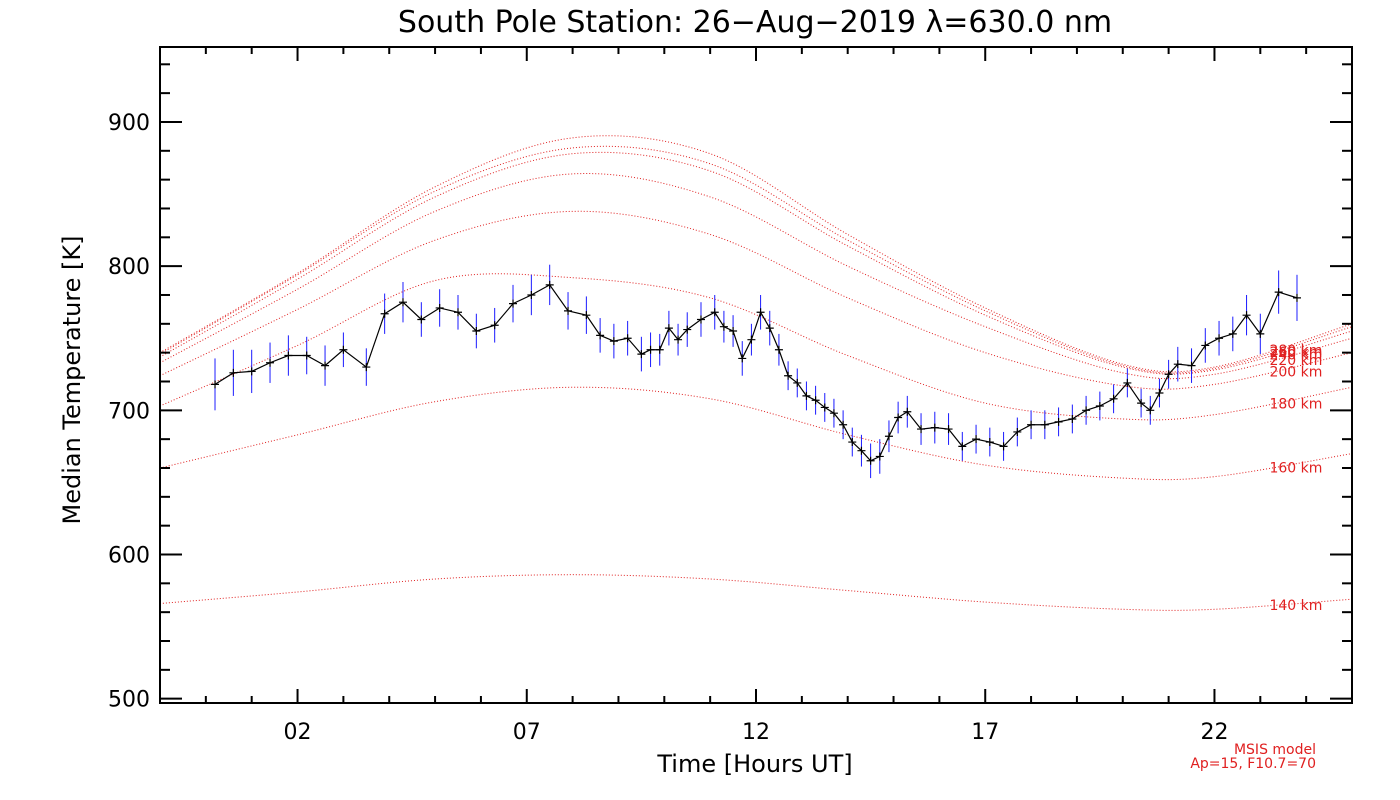  I want to click on model-curve-label: 140 km, so click(1295, 606).